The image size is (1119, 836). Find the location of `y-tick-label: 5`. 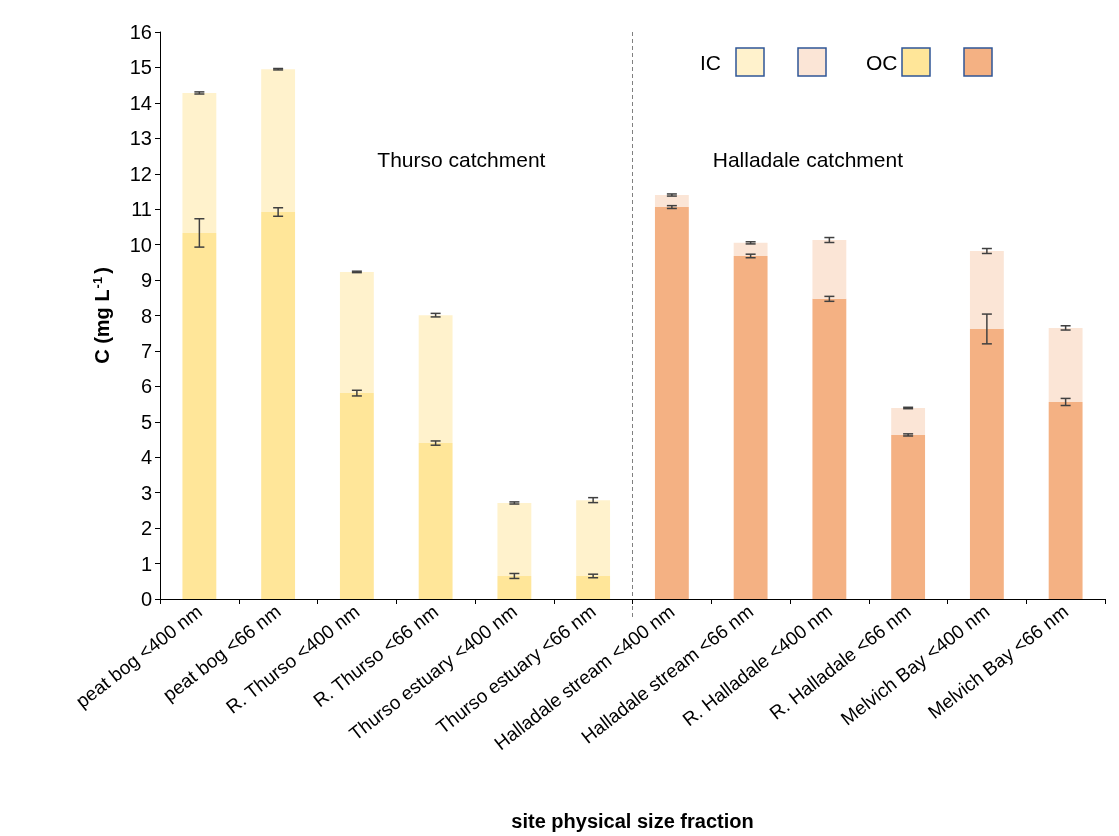

y-tick-label: 5 is located at coordinates (146, 421).